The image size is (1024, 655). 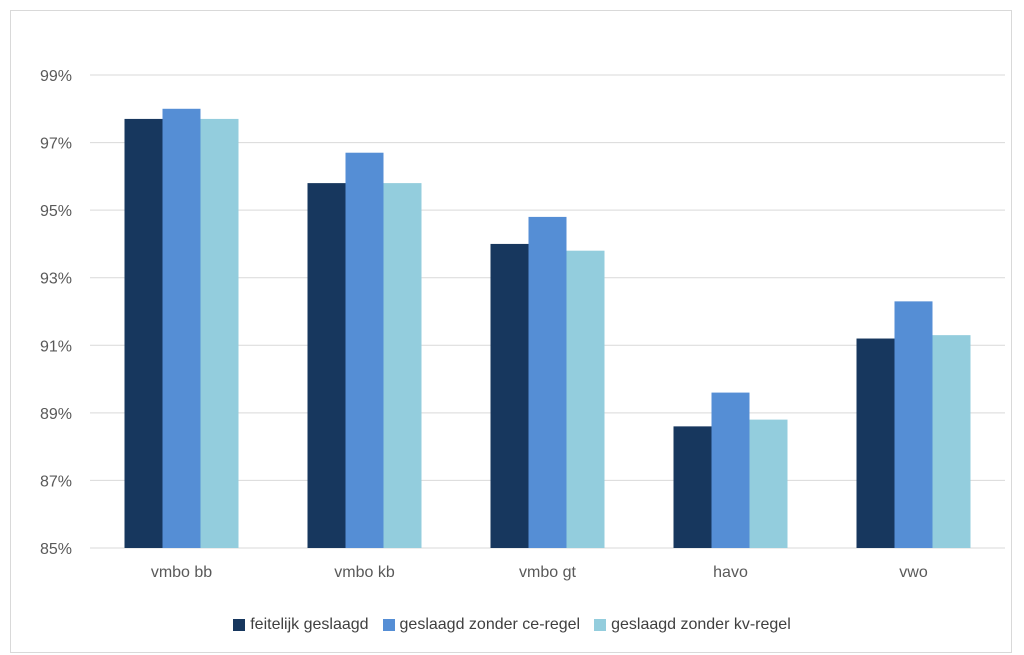 I want to click on legend-item: feitelijk geslaagd, so click(x=301, y=625).